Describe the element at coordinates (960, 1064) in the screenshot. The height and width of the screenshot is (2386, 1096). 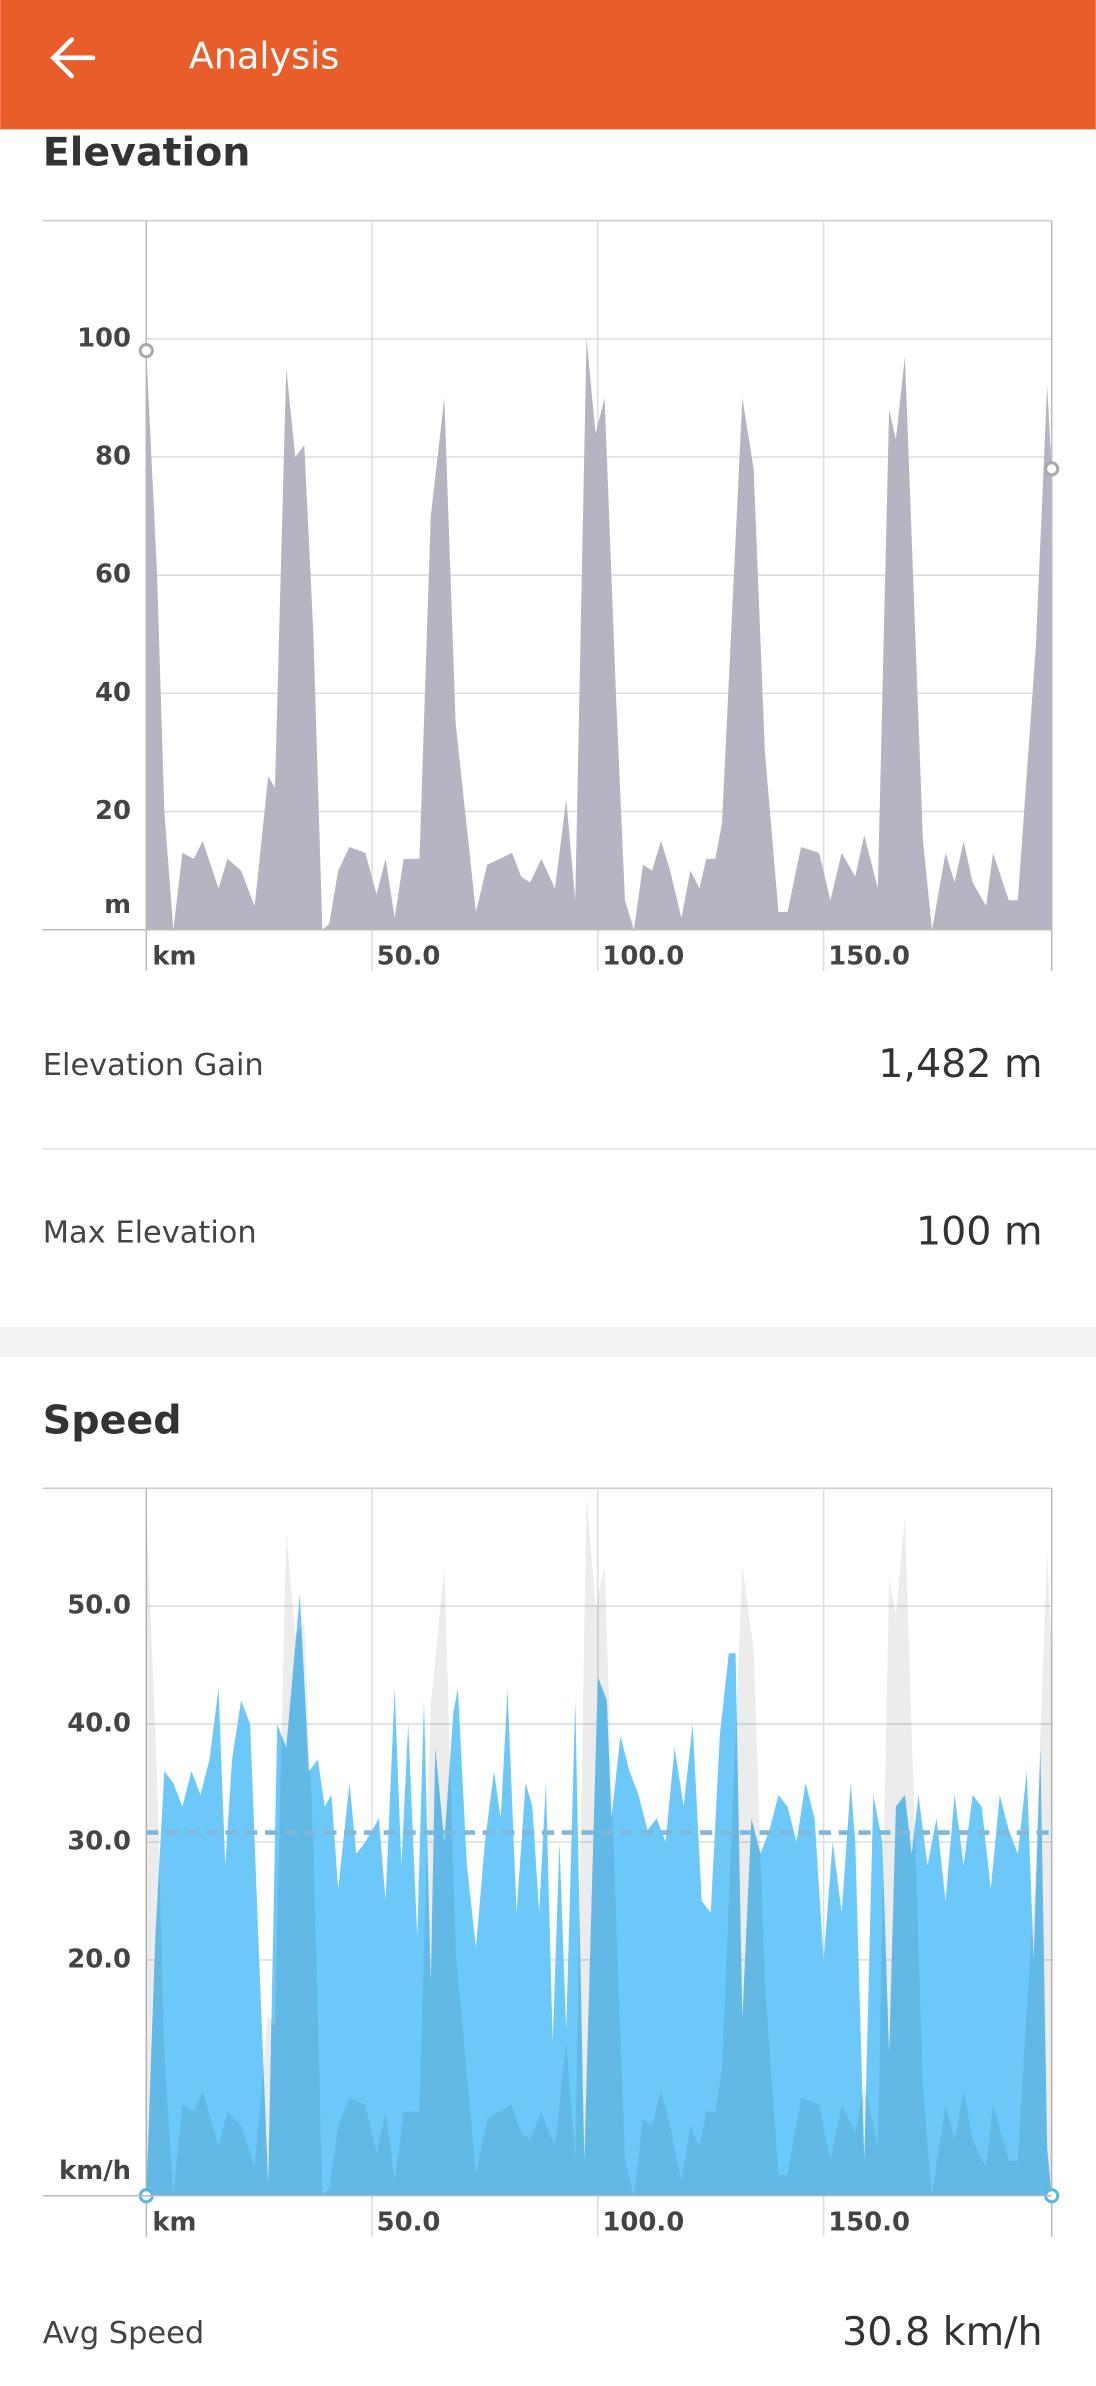
I see `stat-value: 1,482 m` at that location.